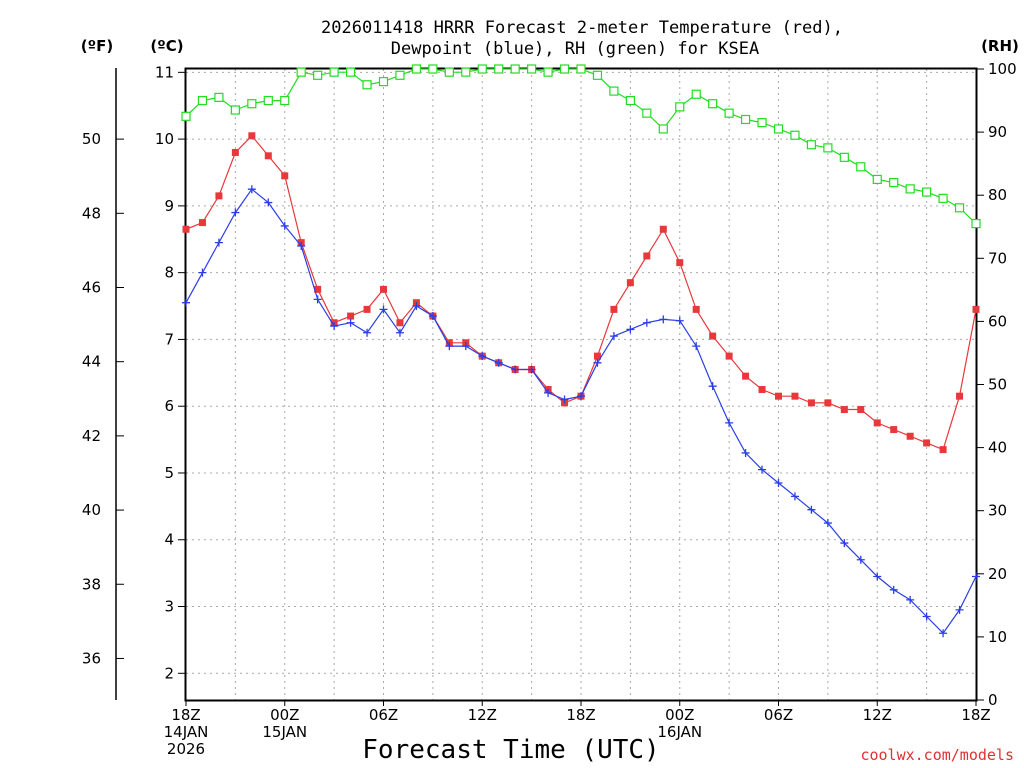 The width and height of the screenshot is (1024, 768). Describe the element at coordinates (679, 715) in the screenshot. I see `x-tick-label: 00Z` at that location.